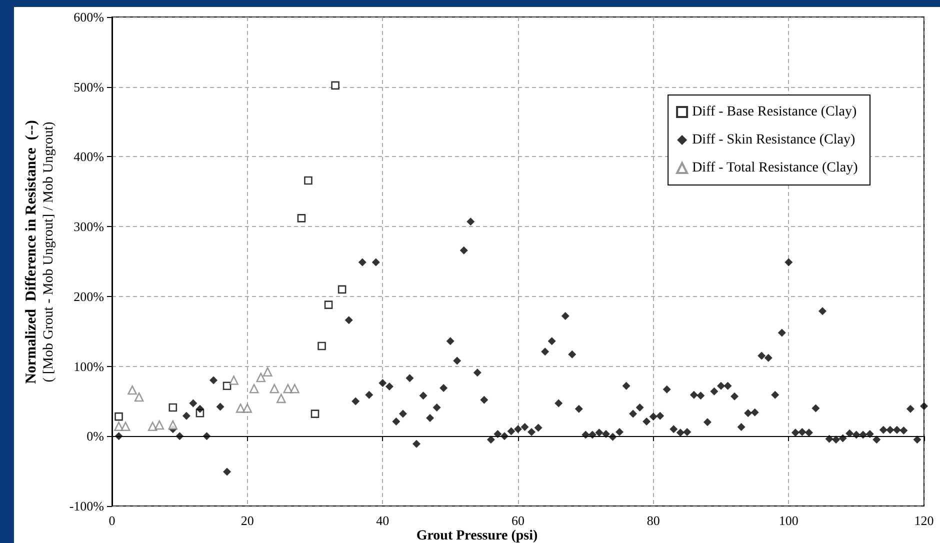 The image size is (940, 543). What do you see at coordinates (653, 520) in the screenshot?
I see `x-tick-label: 80` at bounding box center [653, 520].